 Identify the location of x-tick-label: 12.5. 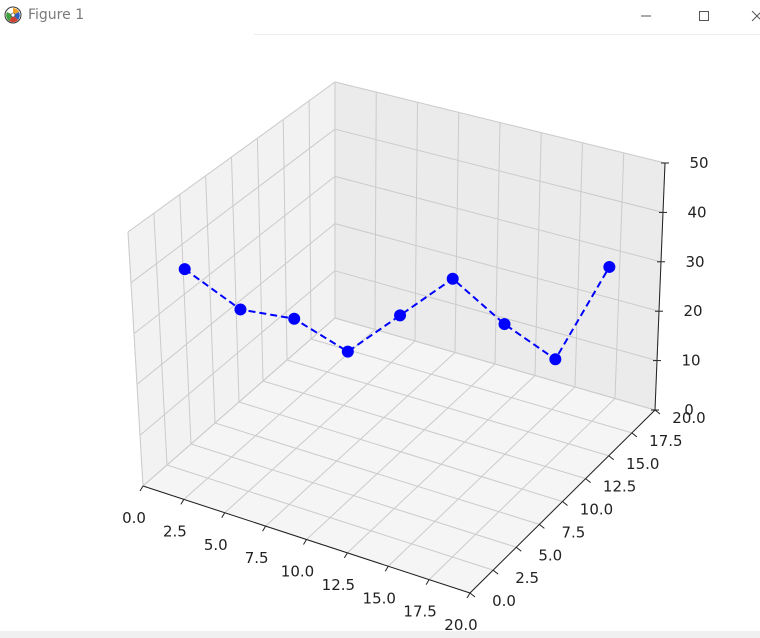
(338, 585).